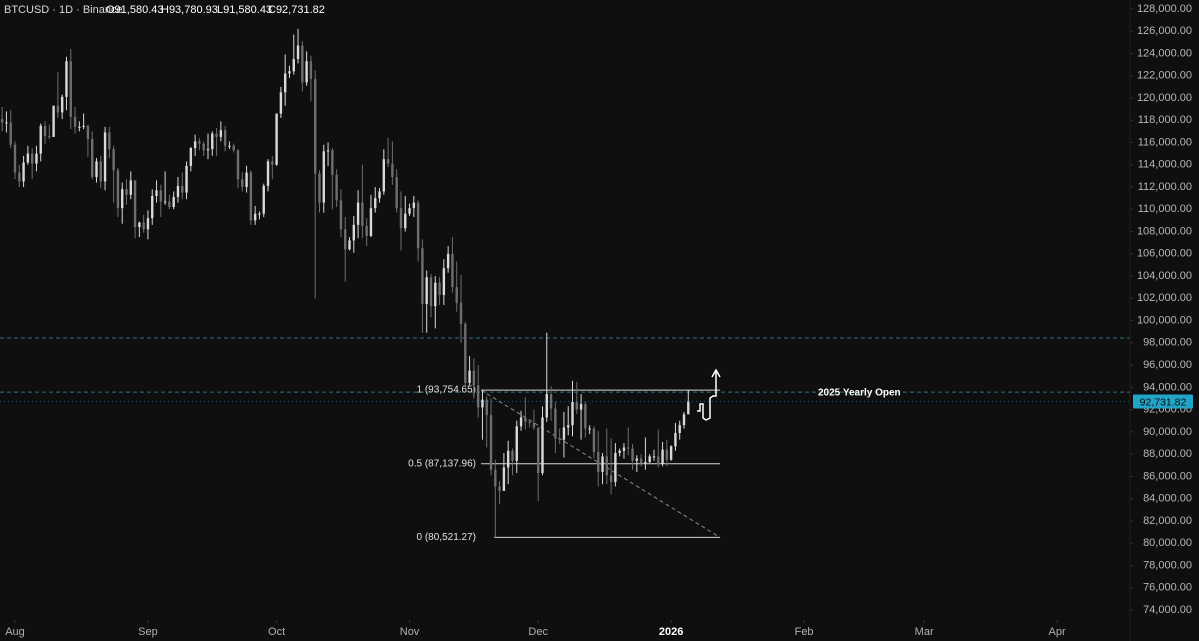  I want to click on projection-arrowhead, so click(716, 373).